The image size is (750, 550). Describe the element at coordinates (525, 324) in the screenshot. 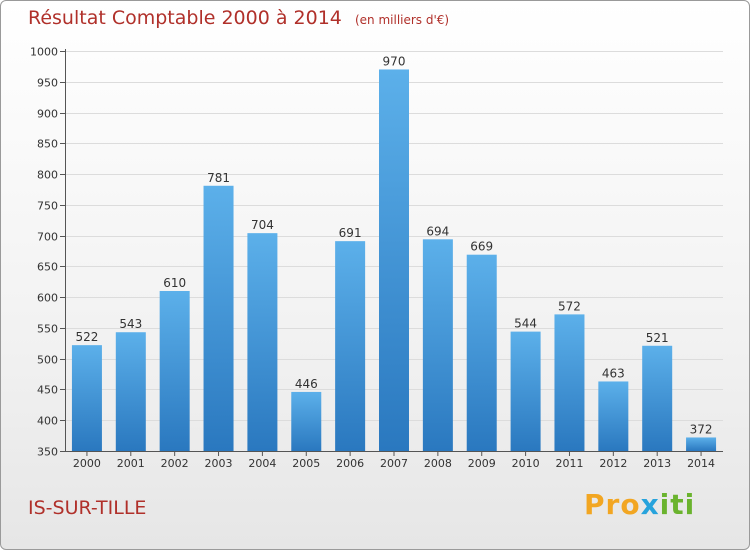

I see `bar-value-label: 544` at that location.